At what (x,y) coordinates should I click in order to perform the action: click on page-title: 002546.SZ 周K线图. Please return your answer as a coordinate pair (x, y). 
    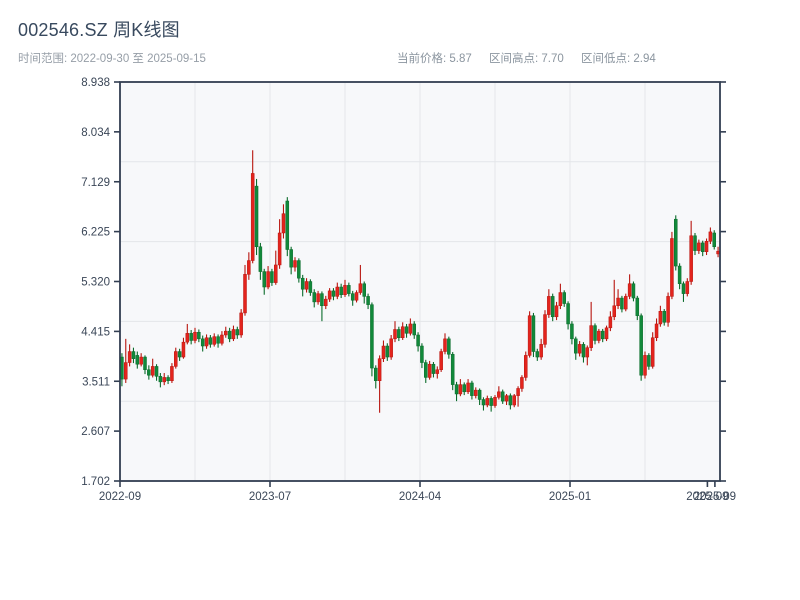
    Looking at the image, I should click on (99, 30).